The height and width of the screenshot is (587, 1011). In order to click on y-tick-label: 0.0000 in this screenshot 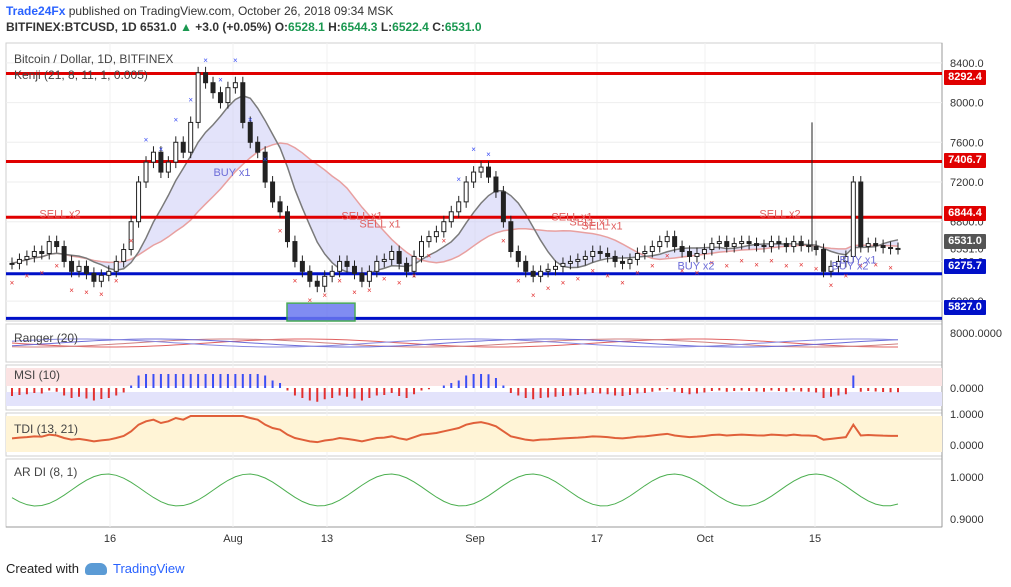, I will do `click(967, 389)`.